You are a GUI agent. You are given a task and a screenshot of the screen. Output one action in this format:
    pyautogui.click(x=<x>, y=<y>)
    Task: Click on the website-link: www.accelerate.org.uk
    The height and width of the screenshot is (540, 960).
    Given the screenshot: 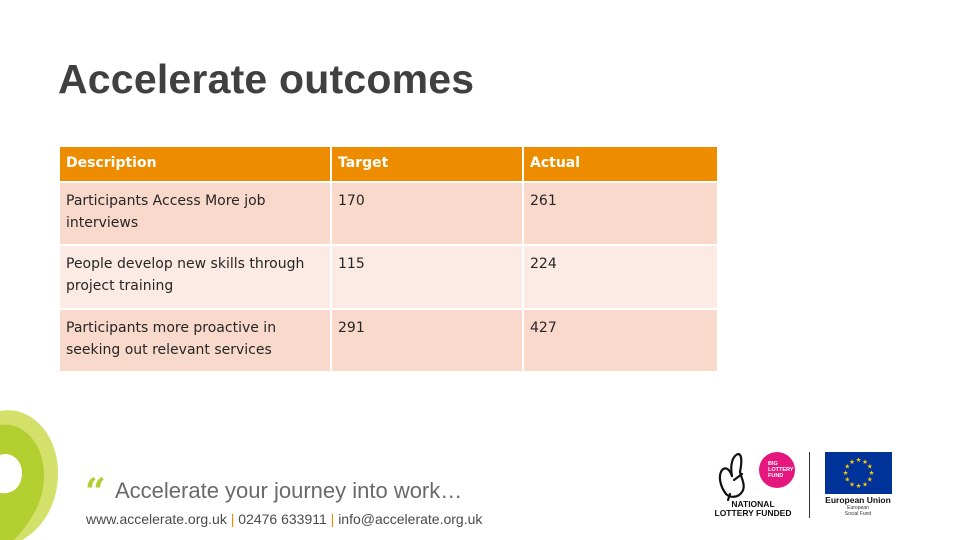 What is the action you would take?
    pyautogui.click(x=156, y=519)
    